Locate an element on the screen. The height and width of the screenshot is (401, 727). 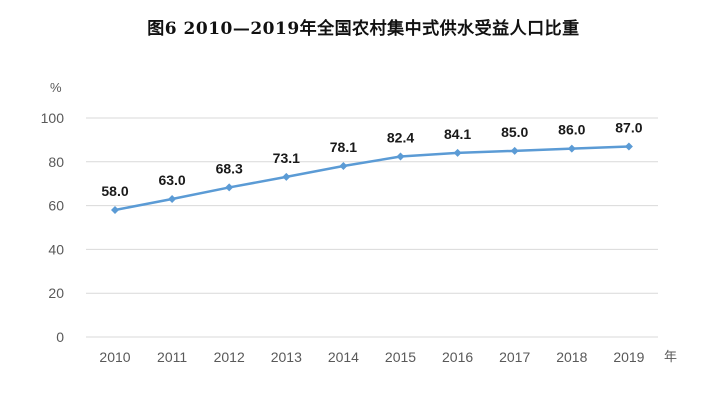
x-tick-label: 2015 is located at coordinates (400, 357).